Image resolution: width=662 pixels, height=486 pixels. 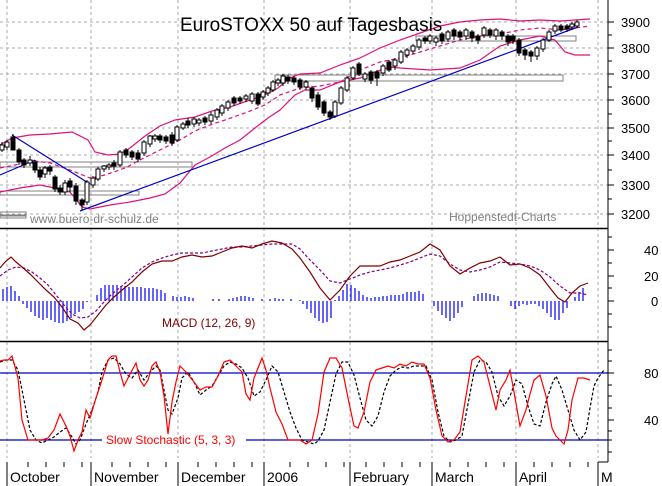 I want to click on watermark-source: Hoppenstedt-Charts, so click(x=502, y=217).